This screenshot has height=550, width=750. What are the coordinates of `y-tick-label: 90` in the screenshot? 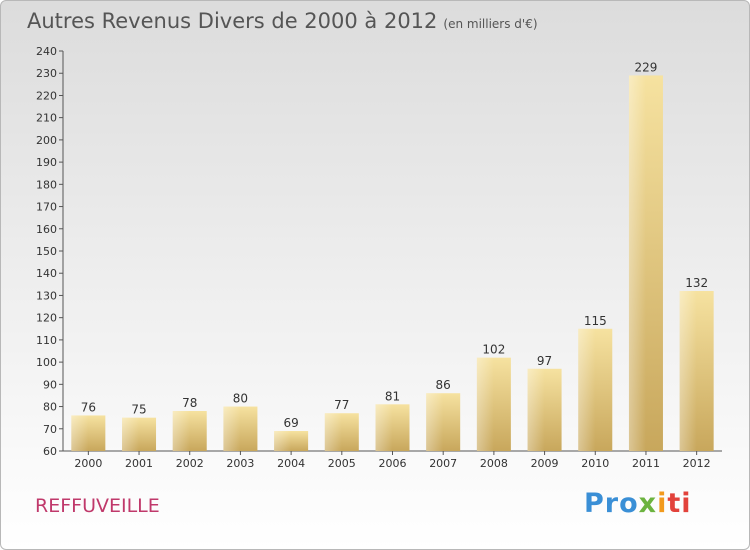 It's located at (50, 384).